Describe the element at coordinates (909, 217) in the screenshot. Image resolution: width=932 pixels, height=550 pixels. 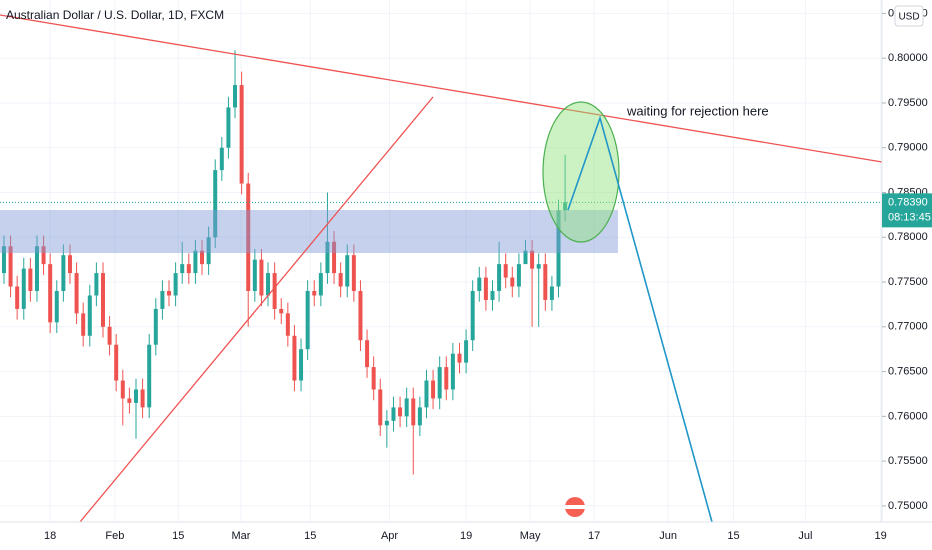
I see `countdown-label: 08:13:45` at that location.